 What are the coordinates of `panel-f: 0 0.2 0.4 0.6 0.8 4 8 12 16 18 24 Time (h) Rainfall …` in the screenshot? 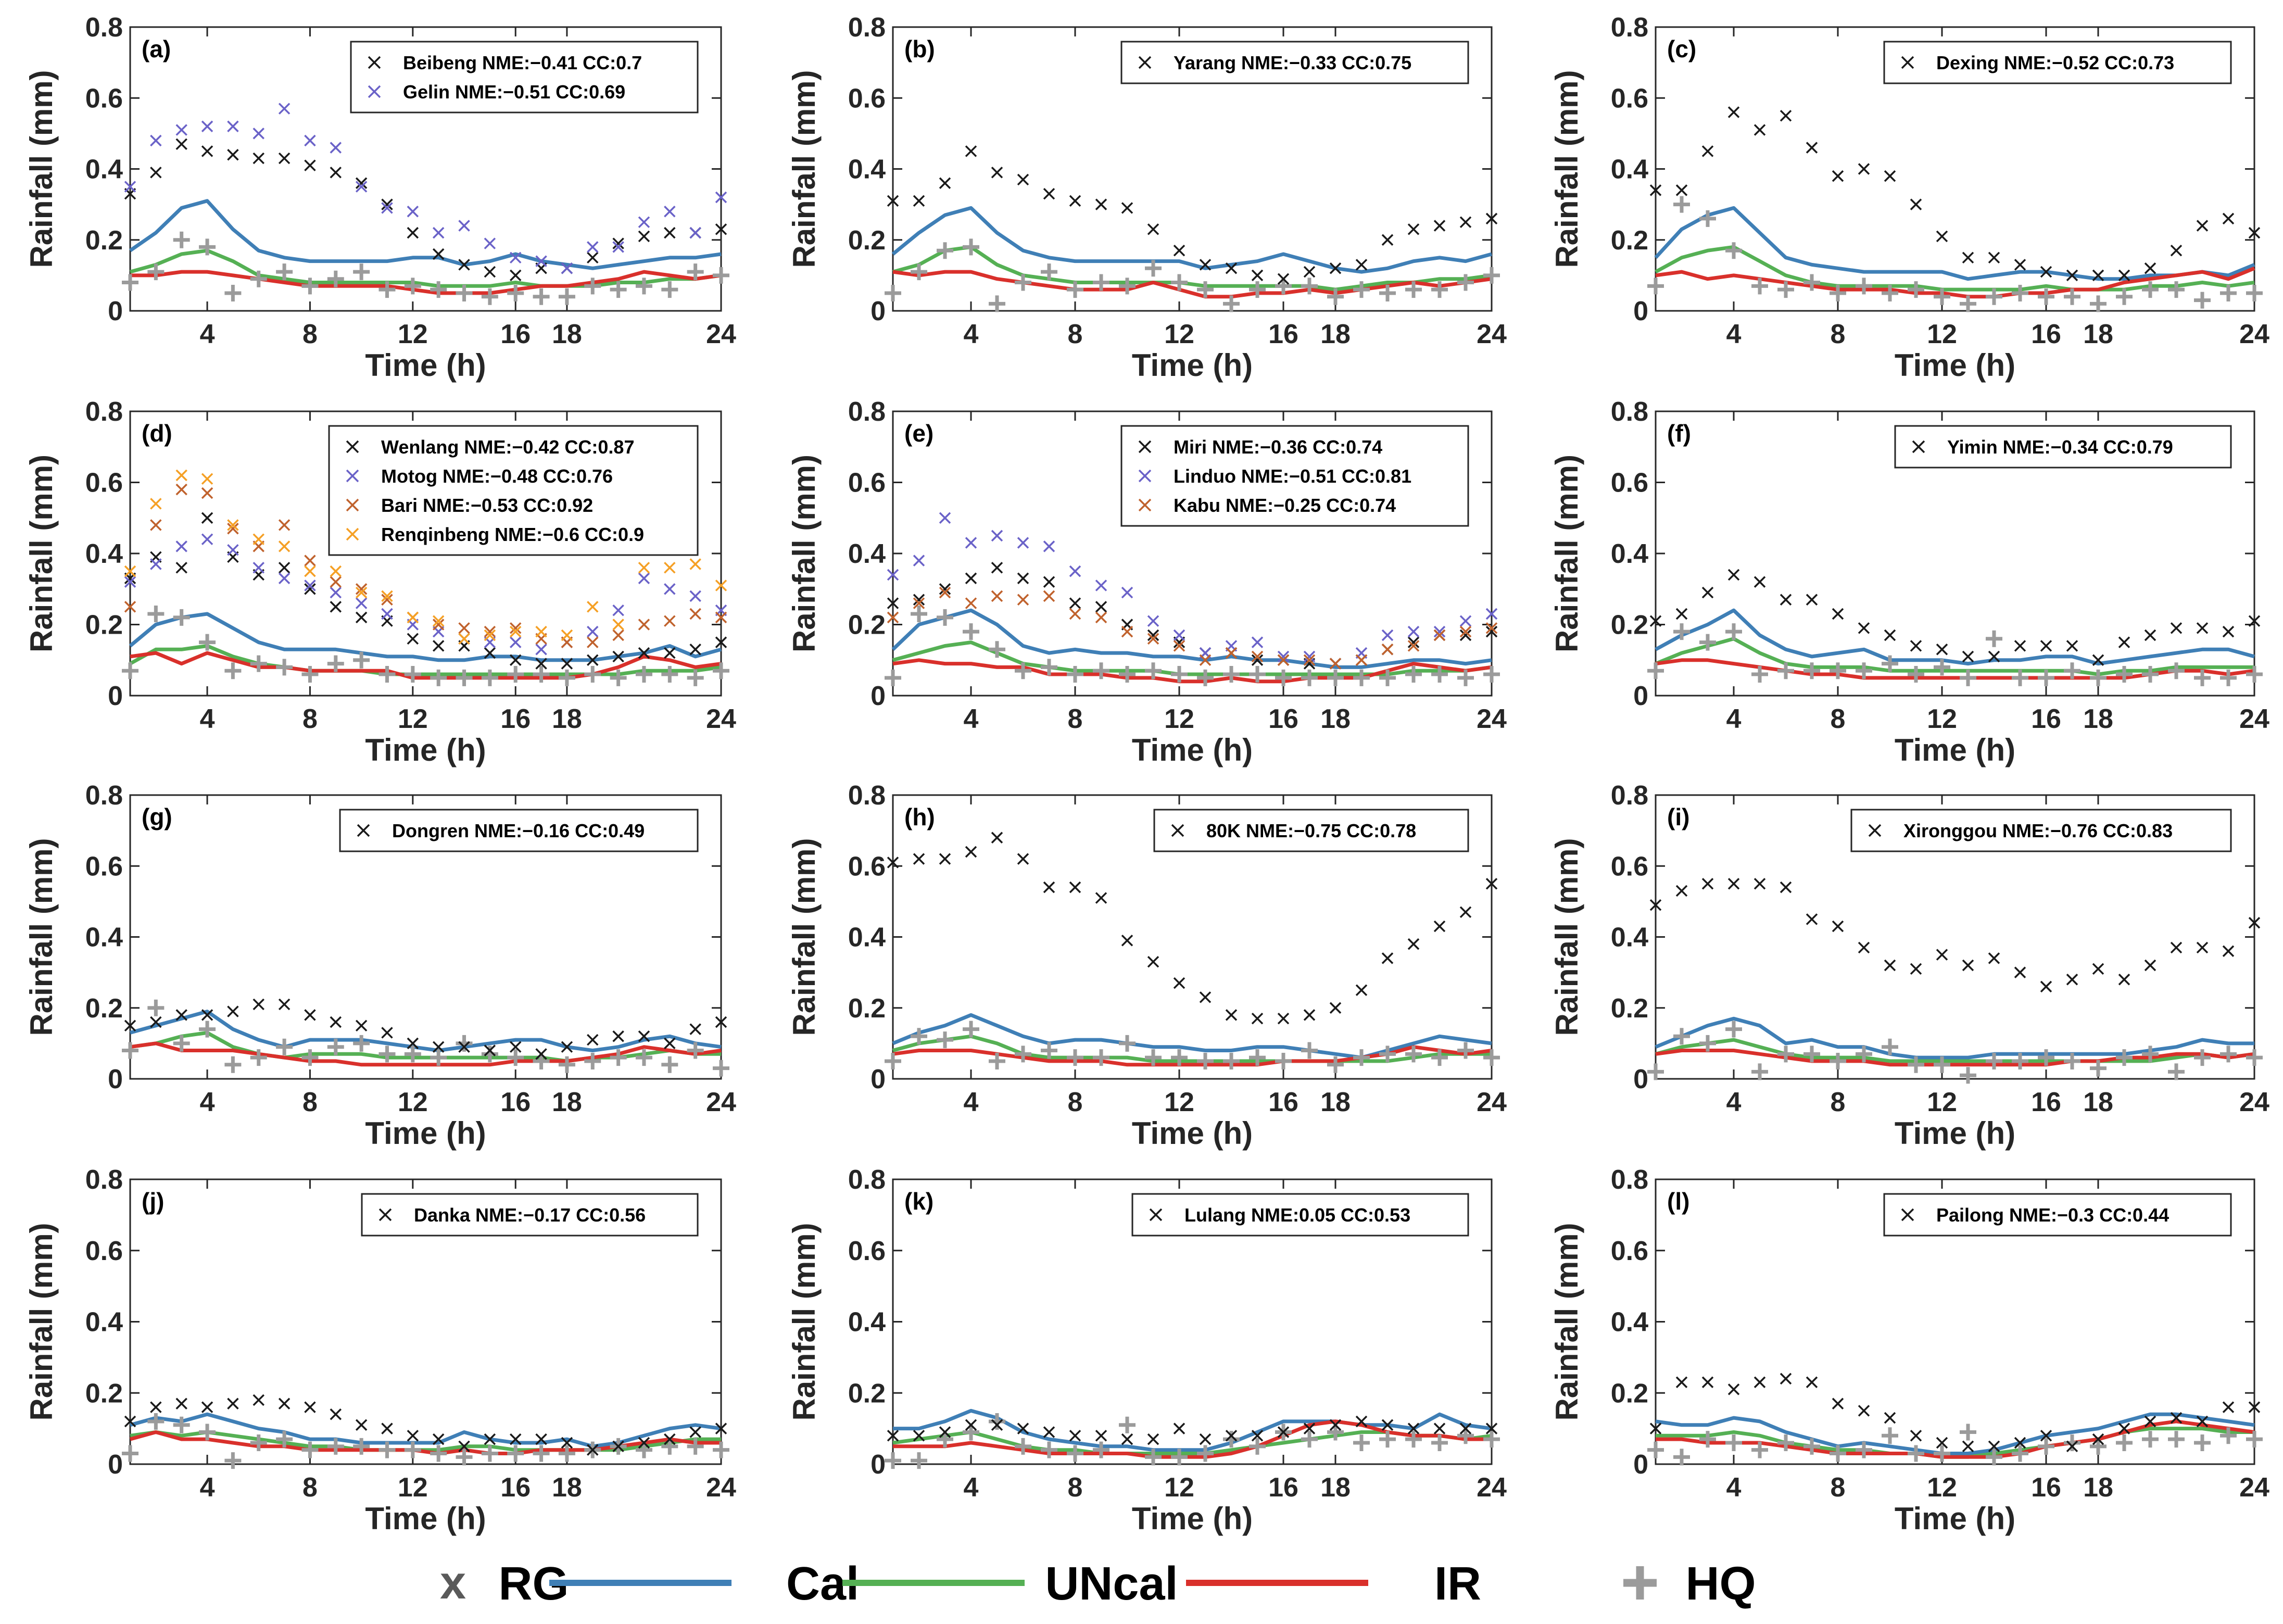 It's located at (1909, 582).